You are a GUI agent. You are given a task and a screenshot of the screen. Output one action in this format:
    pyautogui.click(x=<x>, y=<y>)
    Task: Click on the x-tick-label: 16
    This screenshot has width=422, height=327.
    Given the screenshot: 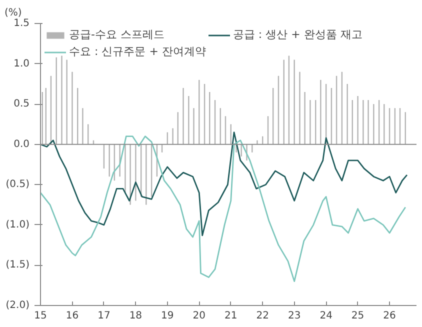 What is the action you would take?
    pyautogui.click(x=72, y=316)
    